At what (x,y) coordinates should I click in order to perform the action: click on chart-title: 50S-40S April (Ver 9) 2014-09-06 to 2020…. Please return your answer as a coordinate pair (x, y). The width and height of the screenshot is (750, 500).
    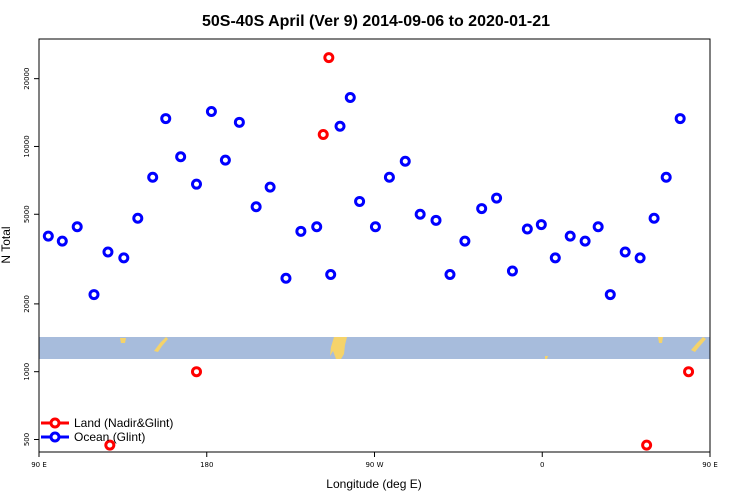
    Looking at the image, I should click on (376, 21).